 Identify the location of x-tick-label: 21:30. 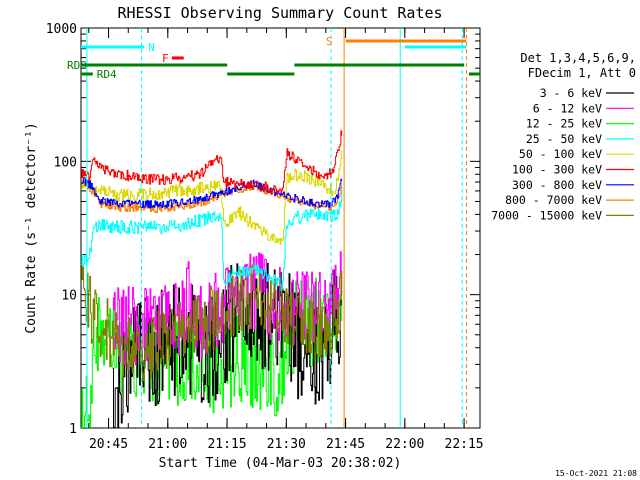
(286, 444).